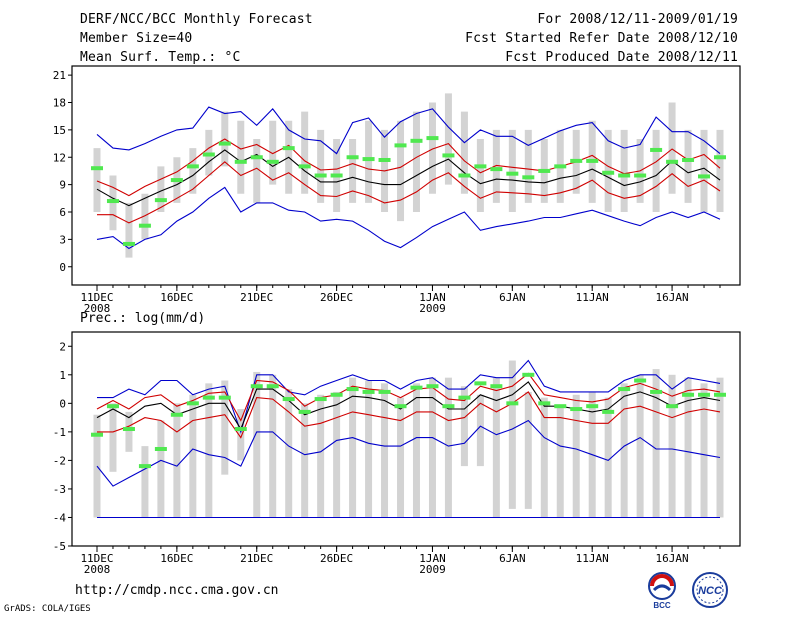  Describe the element at coordinates (96, 297) in the screenshot. I see `temp-x-tick-label: 11DEC` at that location.